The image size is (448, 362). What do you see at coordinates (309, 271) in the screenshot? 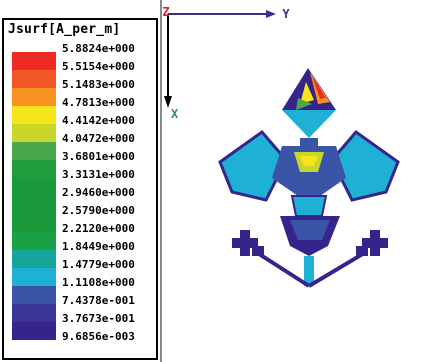
I see `lower-stem` at bounding box center [309, 271].